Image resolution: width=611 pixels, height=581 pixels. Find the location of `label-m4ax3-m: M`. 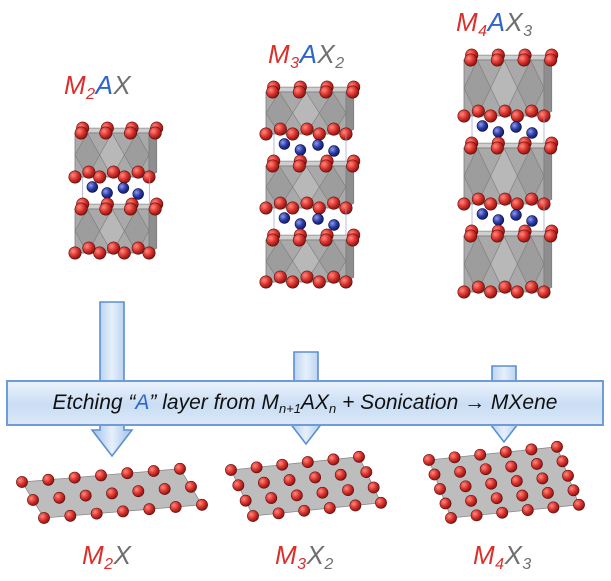

label-m4ax3-m: M is located at coordinates (467, 22).